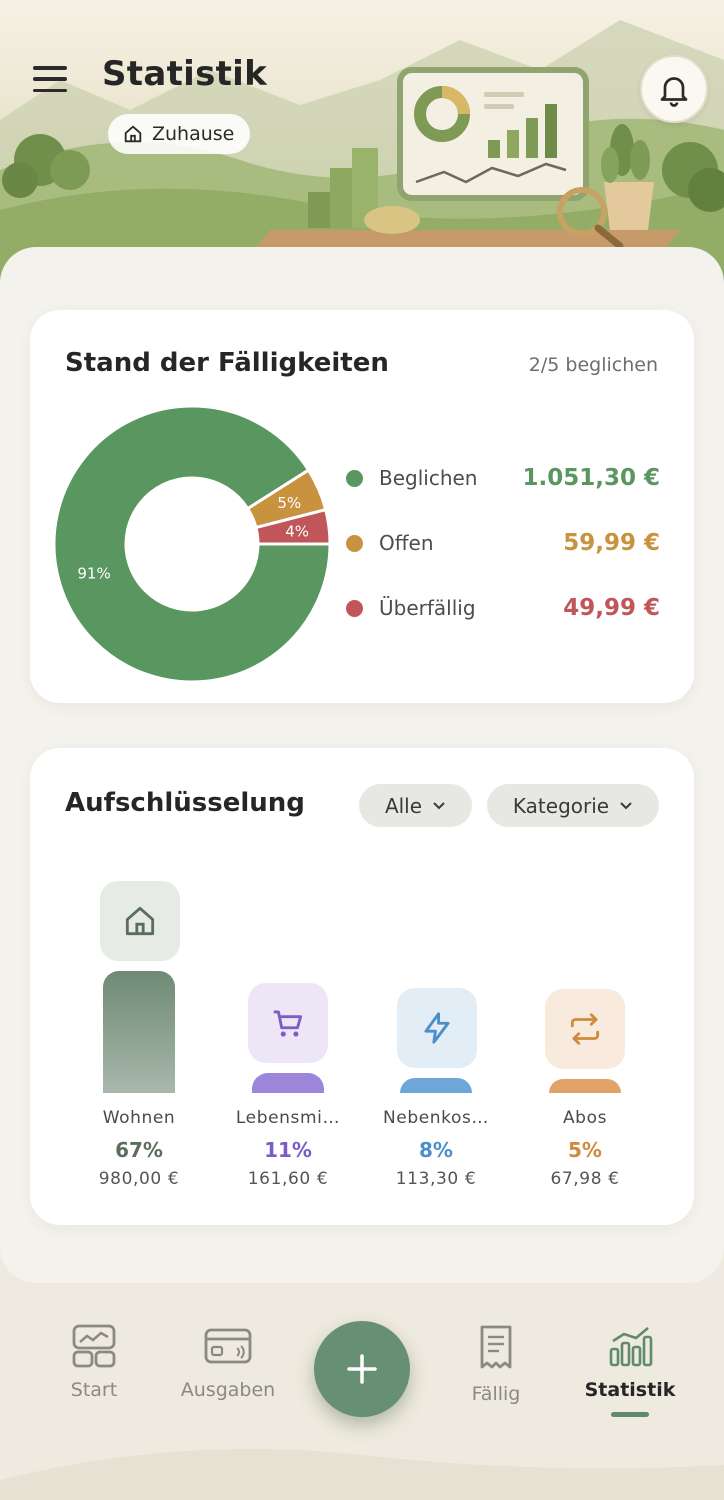 The height and width of the screenshot is (1500, 724). I want to click on category-bar-nebenkosten, so click(436, 1085).